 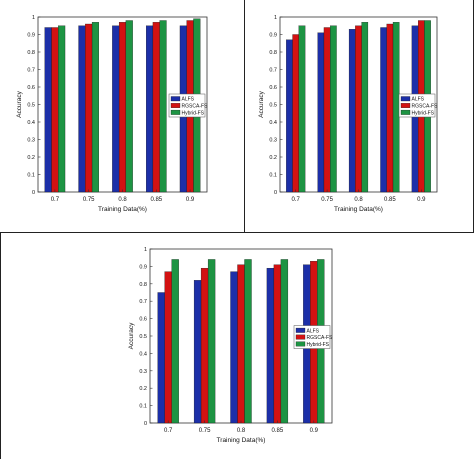 What do you see at coordinates (31, 71) in the screenshot?
I see `y-tick-label: 0.7` at bounding box center [31, 71].